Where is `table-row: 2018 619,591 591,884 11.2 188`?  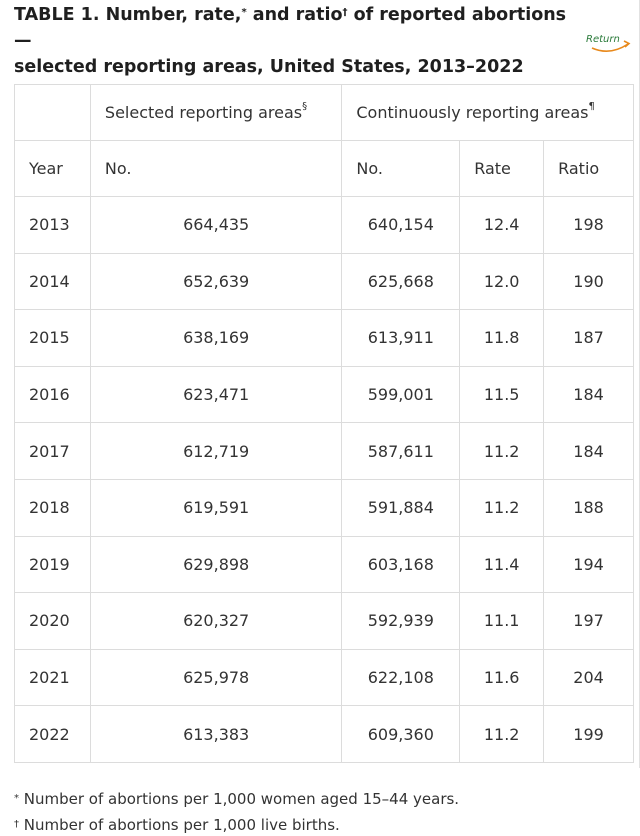 table-row: 2018 619,591 591,884 11.2 188 is located at coordinates (324, 507).